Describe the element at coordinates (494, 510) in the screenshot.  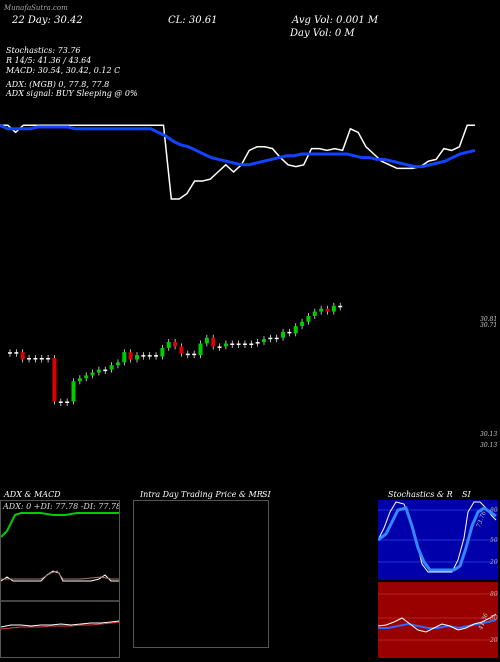
I see `stoch-tick-80: 80` at that location.